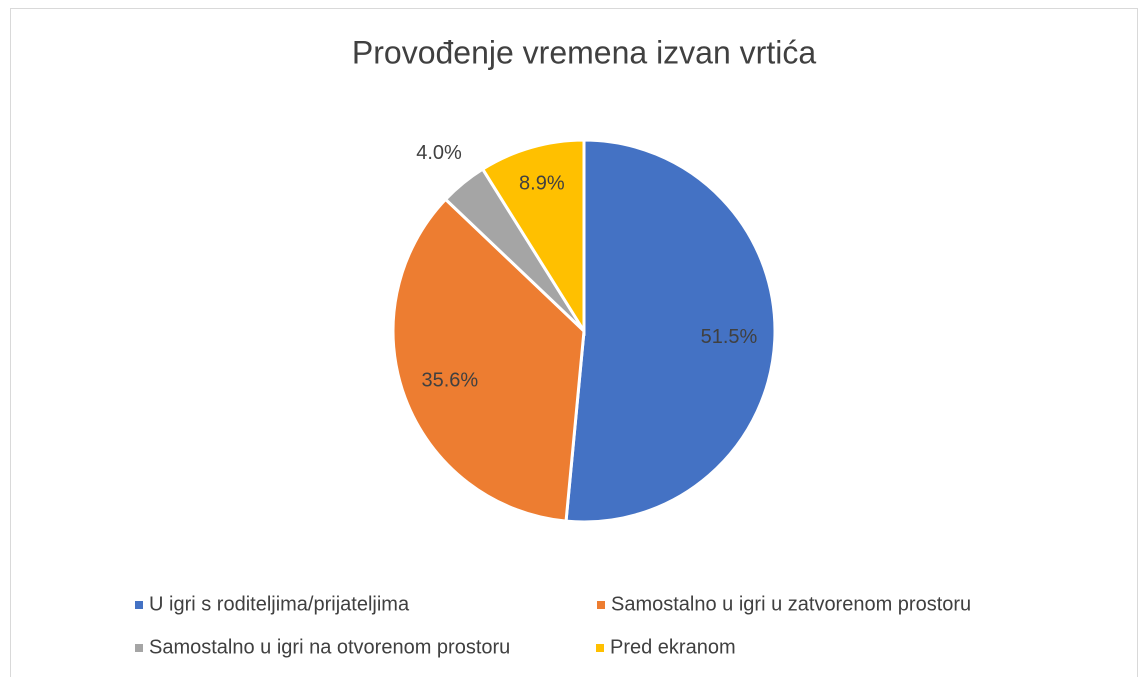  What do you see at coordinates (584, 52) in the screenshot?
I see `chart-title: Provođenje vremena izvan vrtića` at bounding box center [584, 52].